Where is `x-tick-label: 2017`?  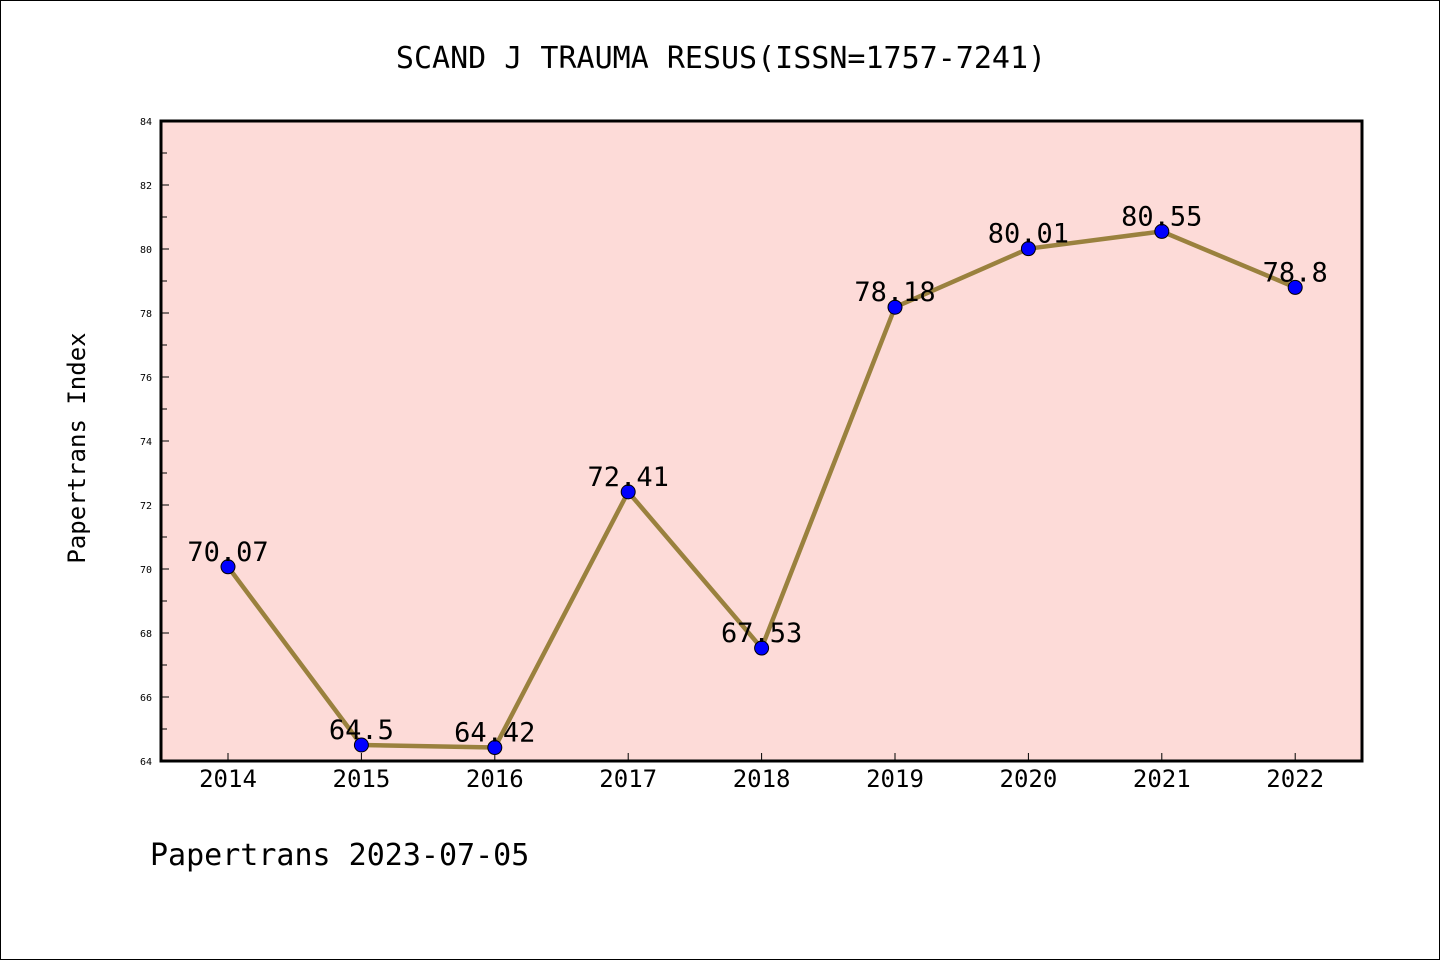
x-tick-label: 2017 is located at coordinates (628, 779).